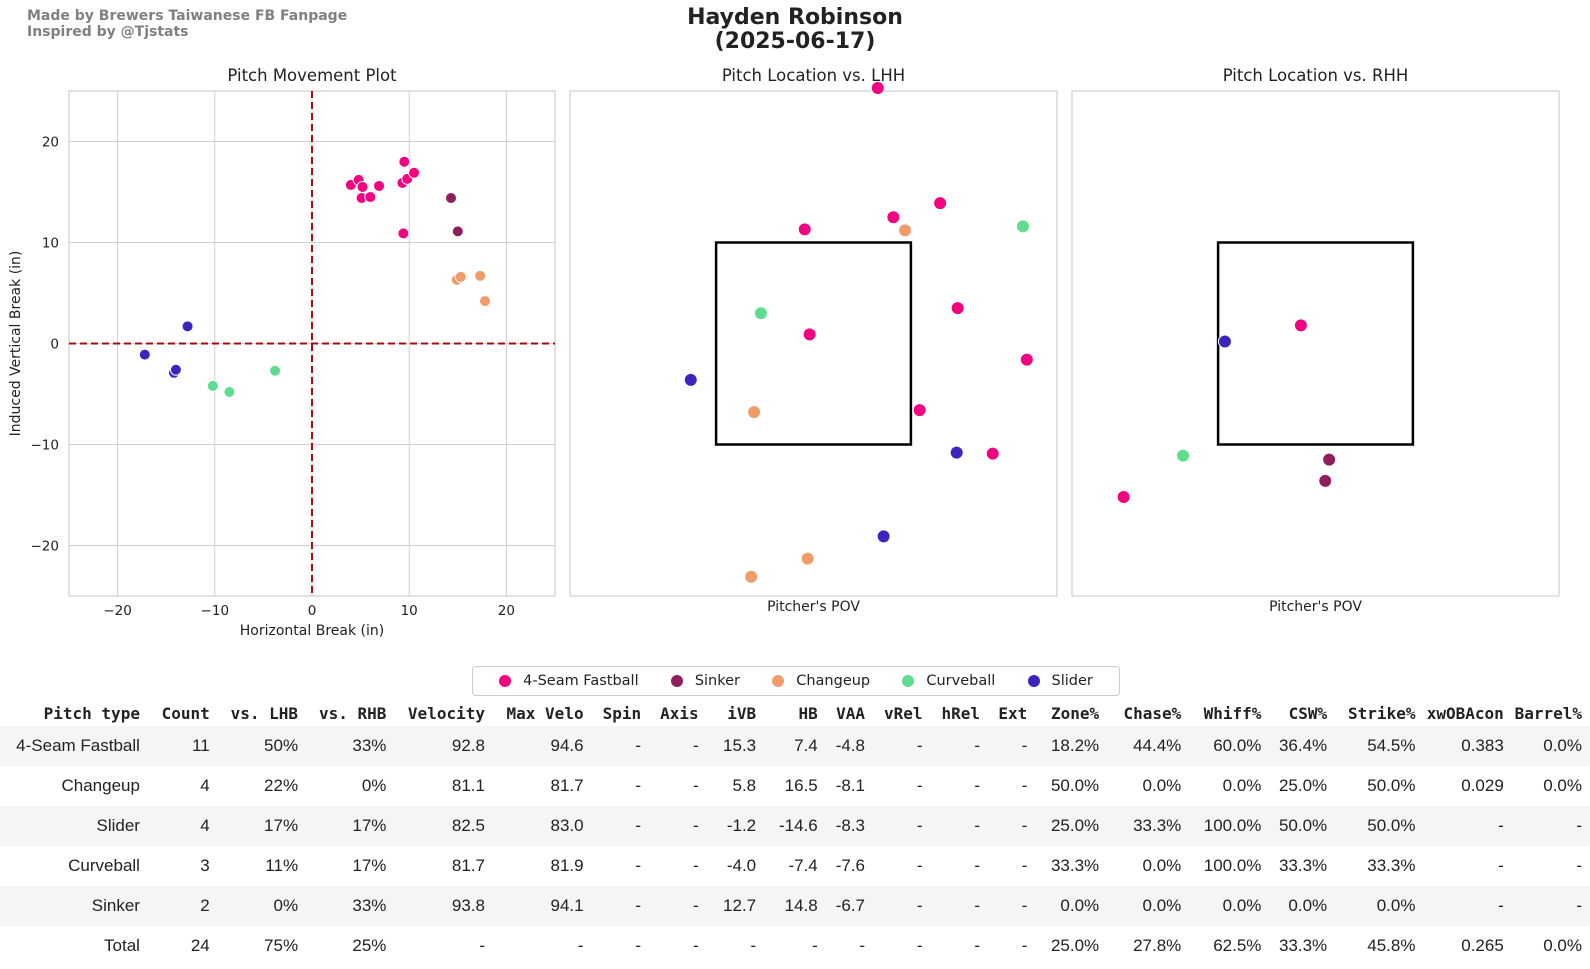 This screenshot has height=969, width=1590. What do you see at coordinates (903, 713) in the screenshot?
I see `column-header: vRel` at bounding box center [903, 713].